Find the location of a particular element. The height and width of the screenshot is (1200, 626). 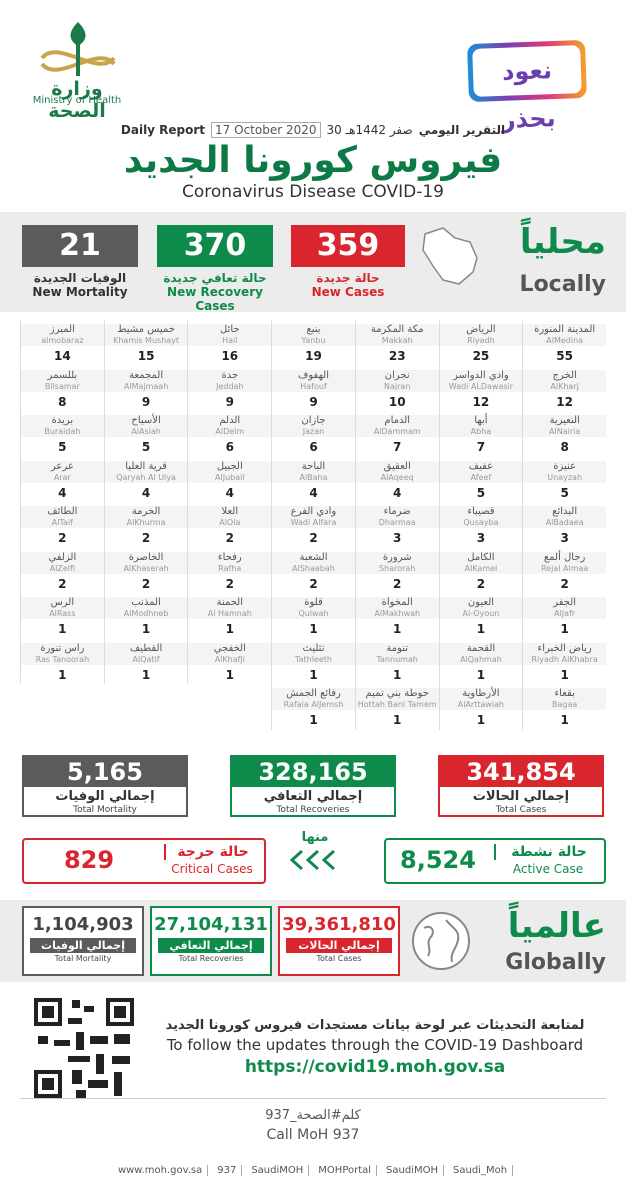

city-cell: الخاصرة AlKhaserah 2 is located at coordinates (145, 570).